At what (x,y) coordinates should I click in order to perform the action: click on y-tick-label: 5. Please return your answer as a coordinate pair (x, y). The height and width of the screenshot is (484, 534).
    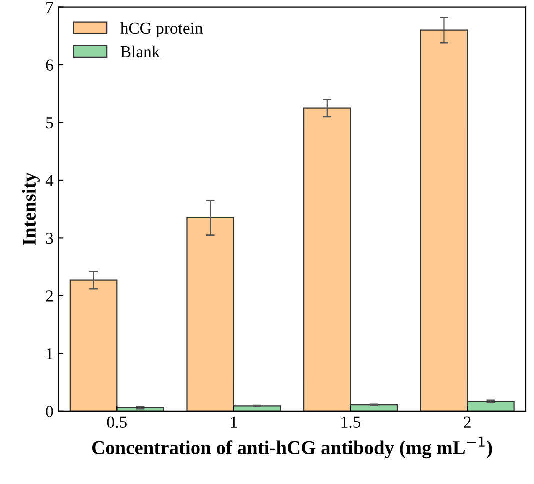
    Looking at the image, I should click on (50, 123).